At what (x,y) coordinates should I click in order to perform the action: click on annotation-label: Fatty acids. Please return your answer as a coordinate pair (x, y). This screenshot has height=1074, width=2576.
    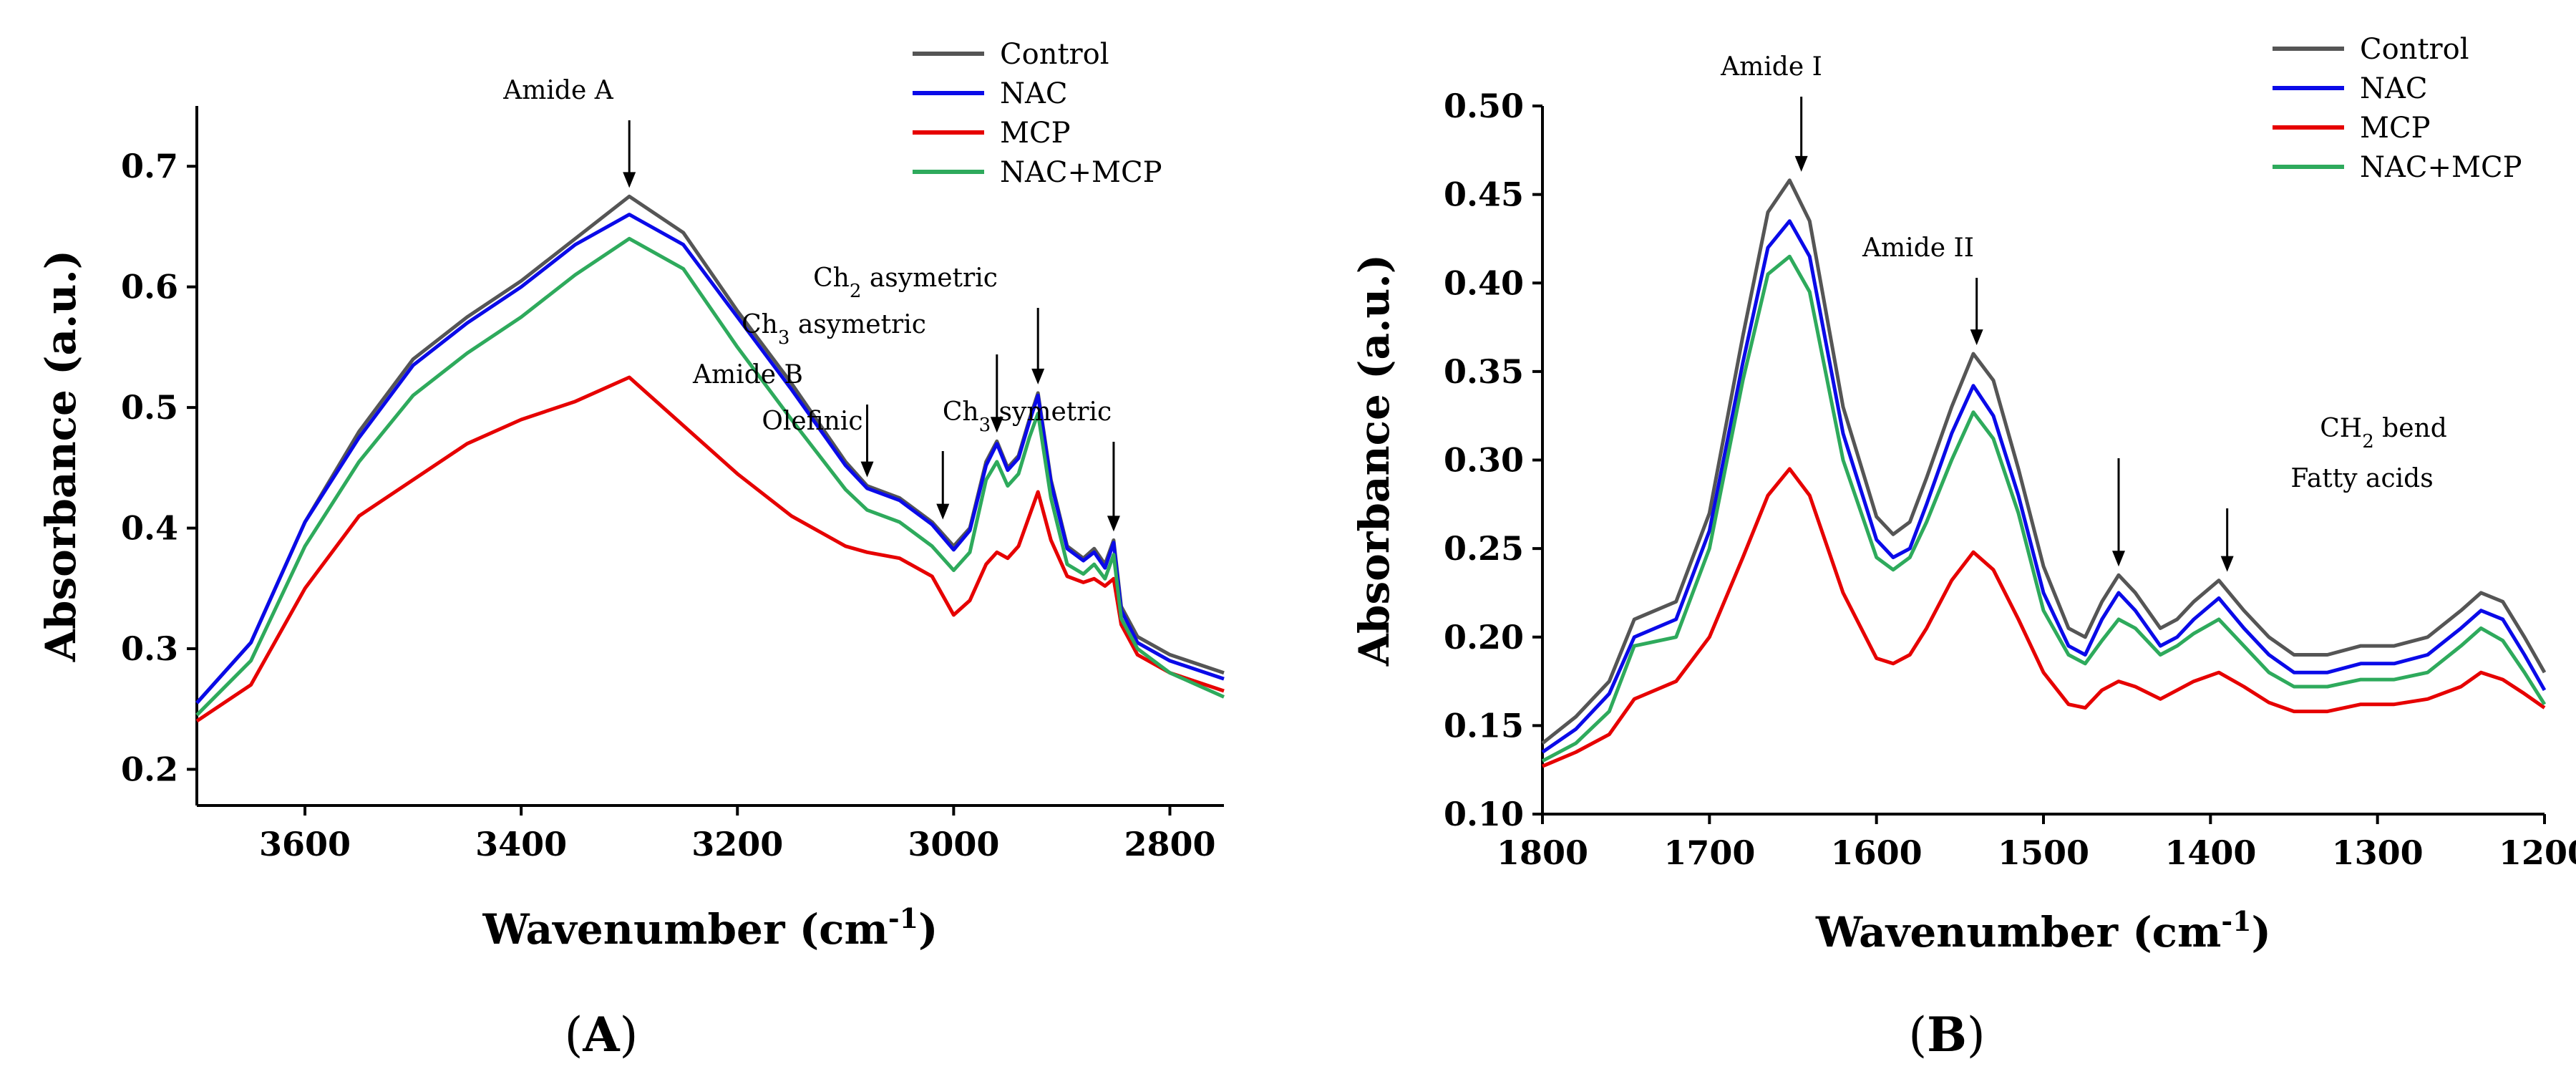
    Looking at the image, I should click on (2361, 478).